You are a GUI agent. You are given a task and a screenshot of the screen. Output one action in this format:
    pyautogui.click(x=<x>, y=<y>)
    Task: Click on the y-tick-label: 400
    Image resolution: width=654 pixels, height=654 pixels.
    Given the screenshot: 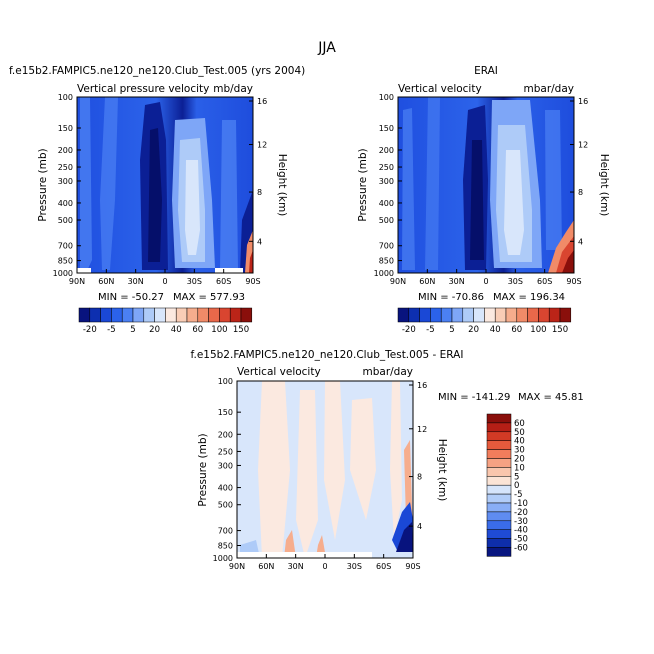 What is the action you would take?
    pyautogui.click(x=386, y=203)
    